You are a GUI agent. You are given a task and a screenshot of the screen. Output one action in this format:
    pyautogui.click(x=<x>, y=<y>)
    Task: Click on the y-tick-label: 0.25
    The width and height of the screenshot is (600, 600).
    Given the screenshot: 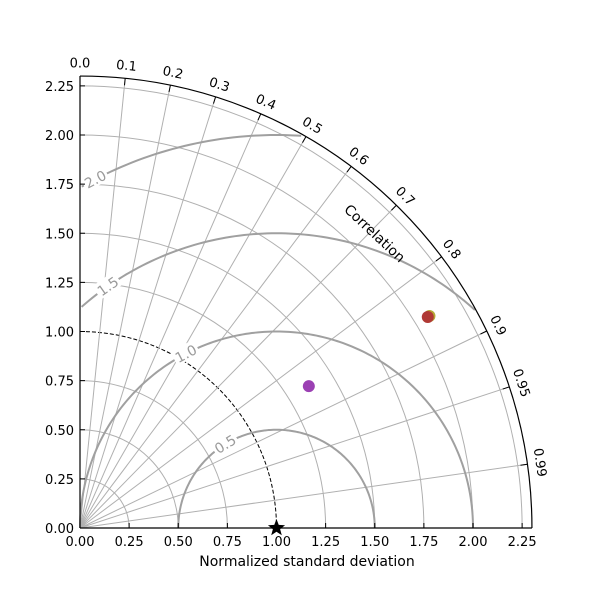 What is the action you would take?
    pyautogui.click(x=59, y=480)
    